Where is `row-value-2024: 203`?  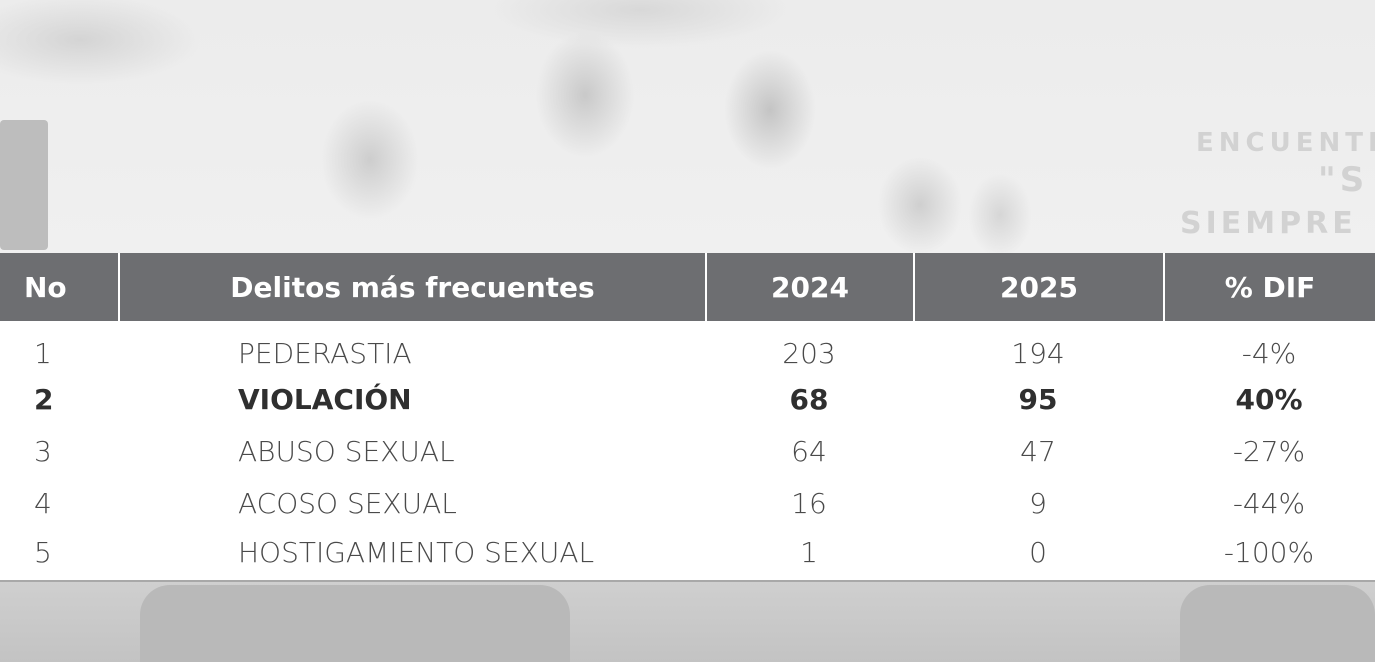
row-value-2024: 203 is located at coordinates (809, 353).